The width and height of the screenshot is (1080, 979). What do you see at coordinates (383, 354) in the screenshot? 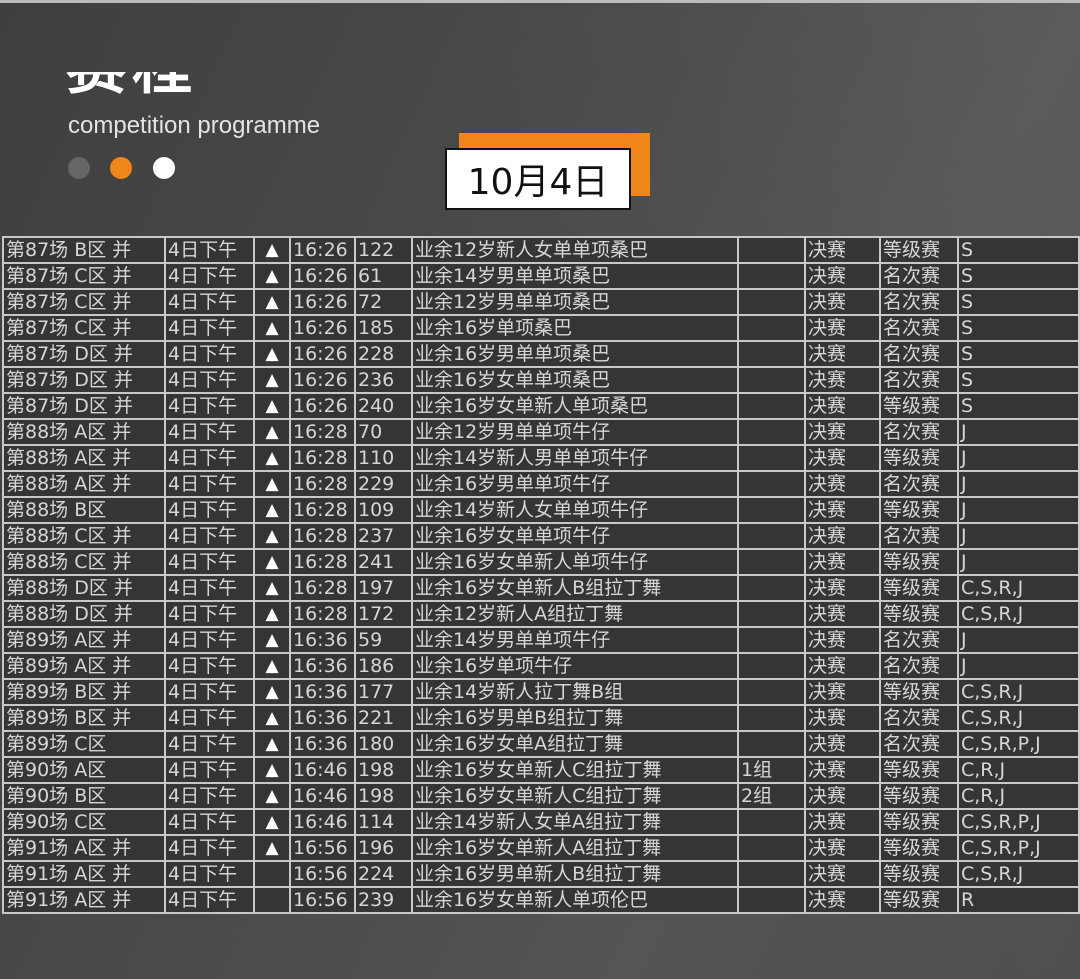
I see `cell-number: 228` at bounding box center [383, 354].